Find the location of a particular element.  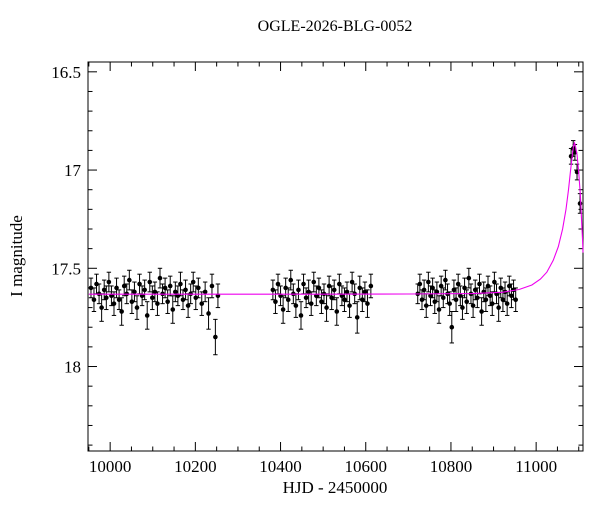

x-tick-label: 10400 is located at coordinates (280, 466).